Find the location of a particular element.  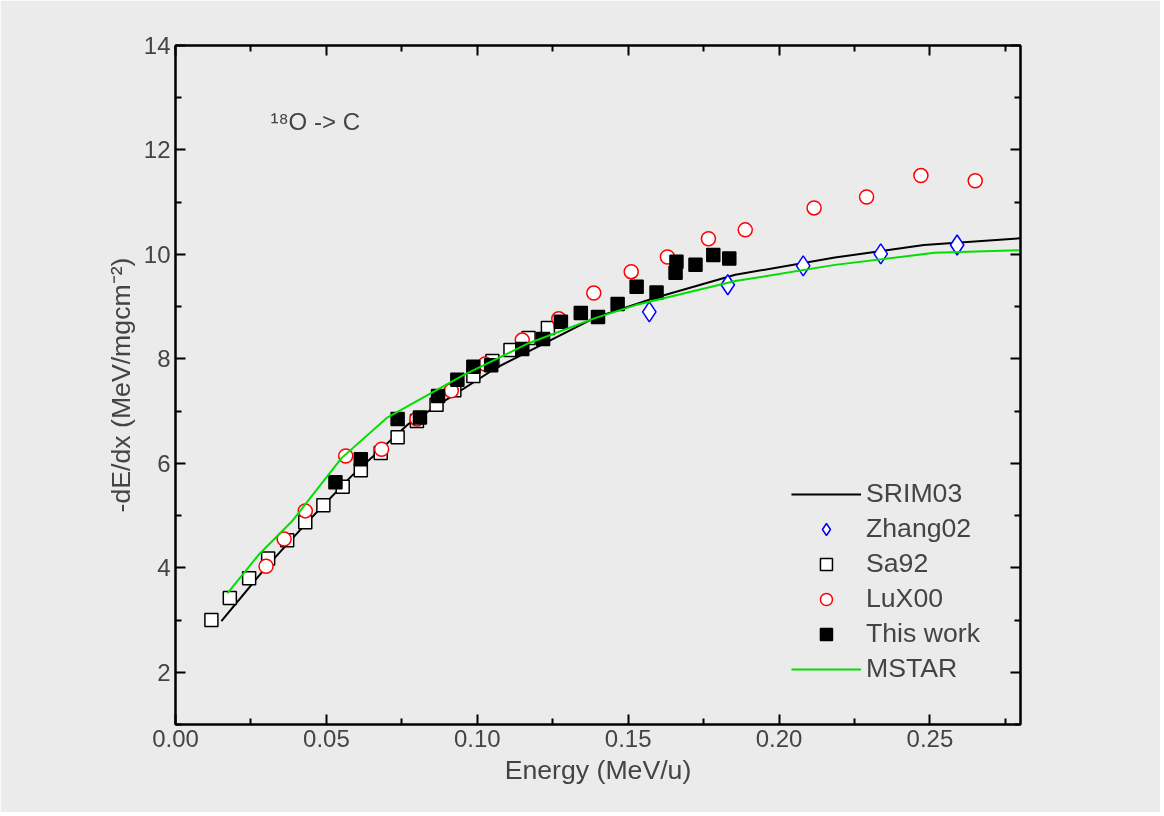

legend-label: Zhang02 is located at coordinates (918, 528).